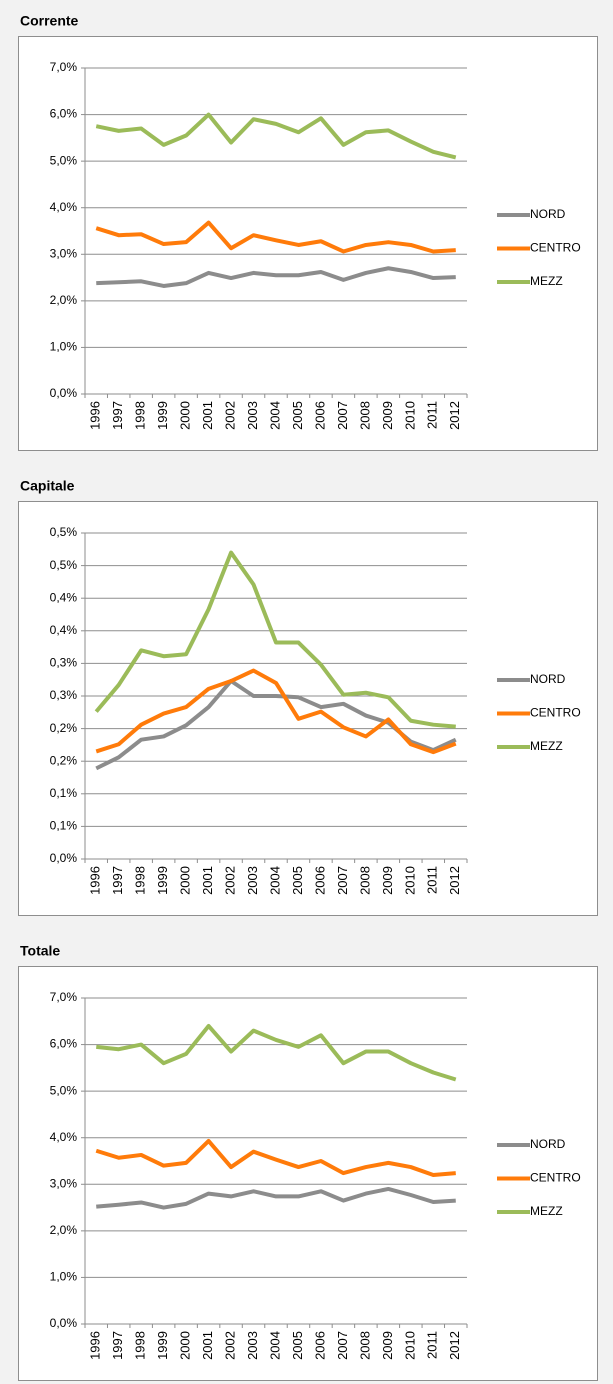 This screenshot has height=1384, width=613. What do you see at coordinates (64, 597) in the screenshot?
I see `y-tick-label: 0,4%` at bounding box center [64, 597].